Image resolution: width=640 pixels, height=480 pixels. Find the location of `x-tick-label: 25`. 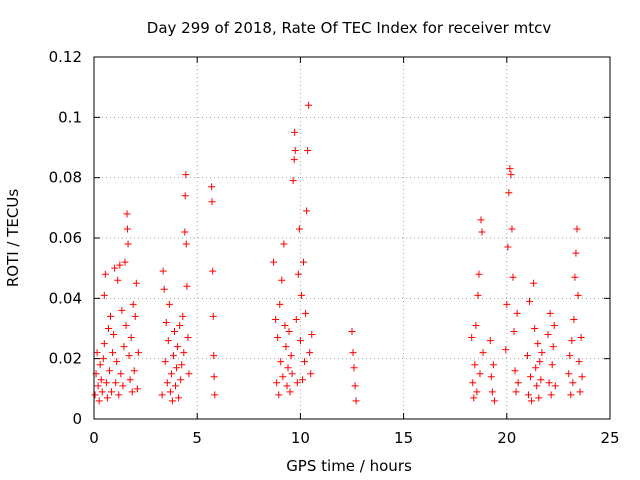

x-tick-label: 25 is located at coordinates (609, 438).